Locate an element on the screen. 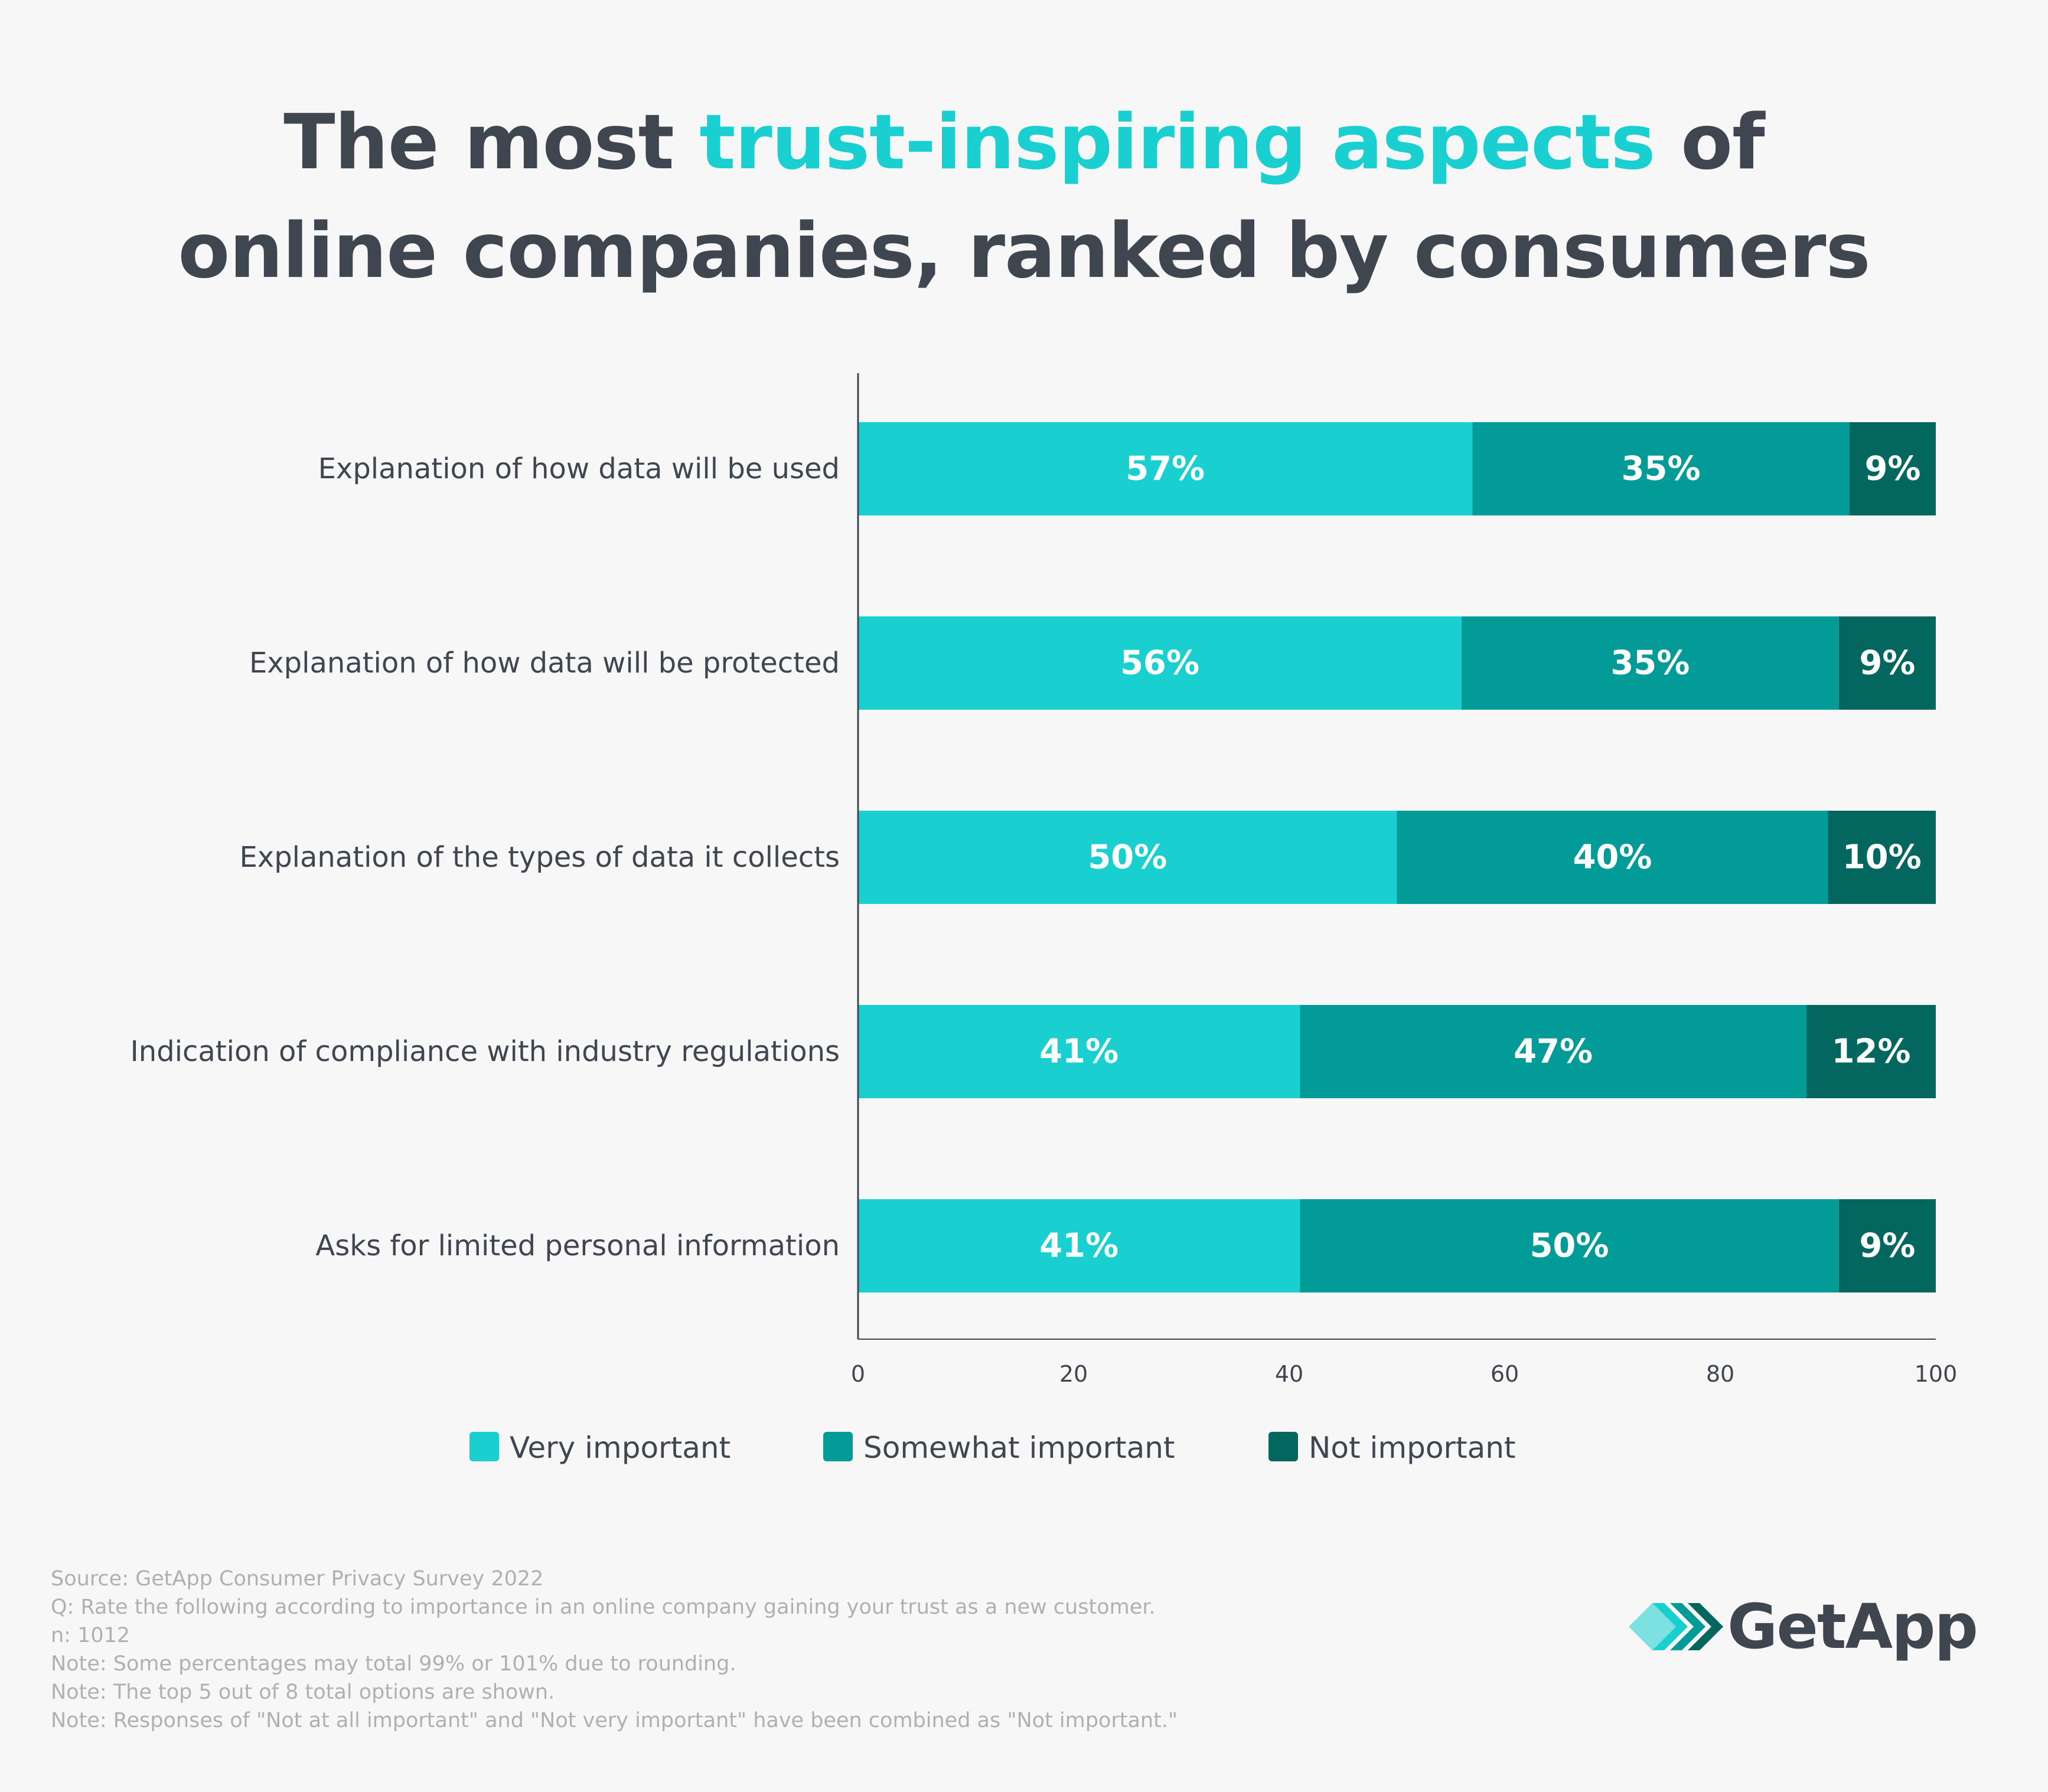 This screenshot has height=1792, width=2048. category-label: Explanation of how data will be used is located at coordinates (579, 469).